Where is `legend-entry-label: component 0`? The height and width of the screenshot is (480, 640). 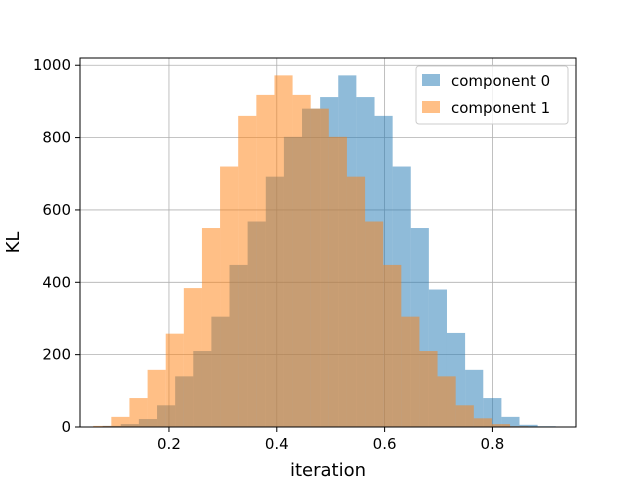
legend-entry-label: component 0 is located at coordinates (500, 81).